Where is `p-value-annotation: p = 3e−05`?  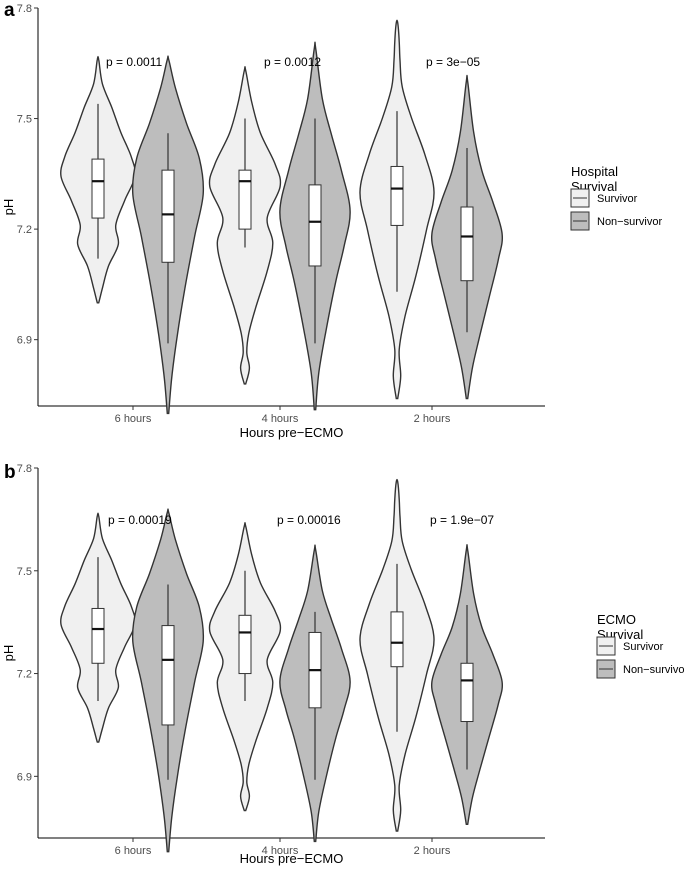
p-value-annotation: p = 3e−05 is located at coordinates (453, 62).